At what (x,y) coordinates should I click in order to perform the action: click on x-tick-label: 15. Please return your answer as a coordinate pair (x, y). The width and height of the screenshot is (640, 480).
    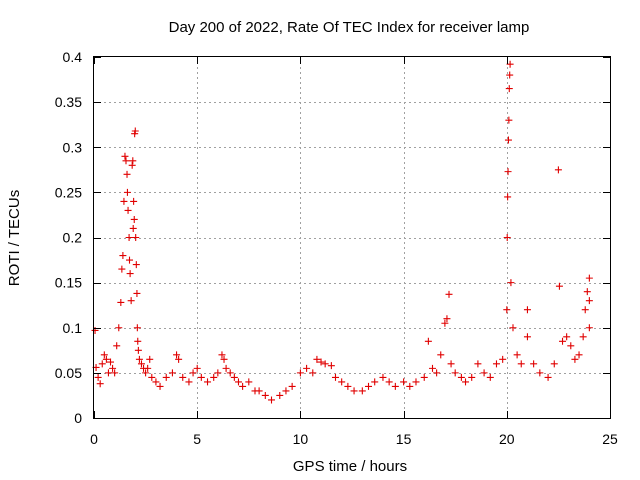
    Looking at the image, I should click on (404, 439).